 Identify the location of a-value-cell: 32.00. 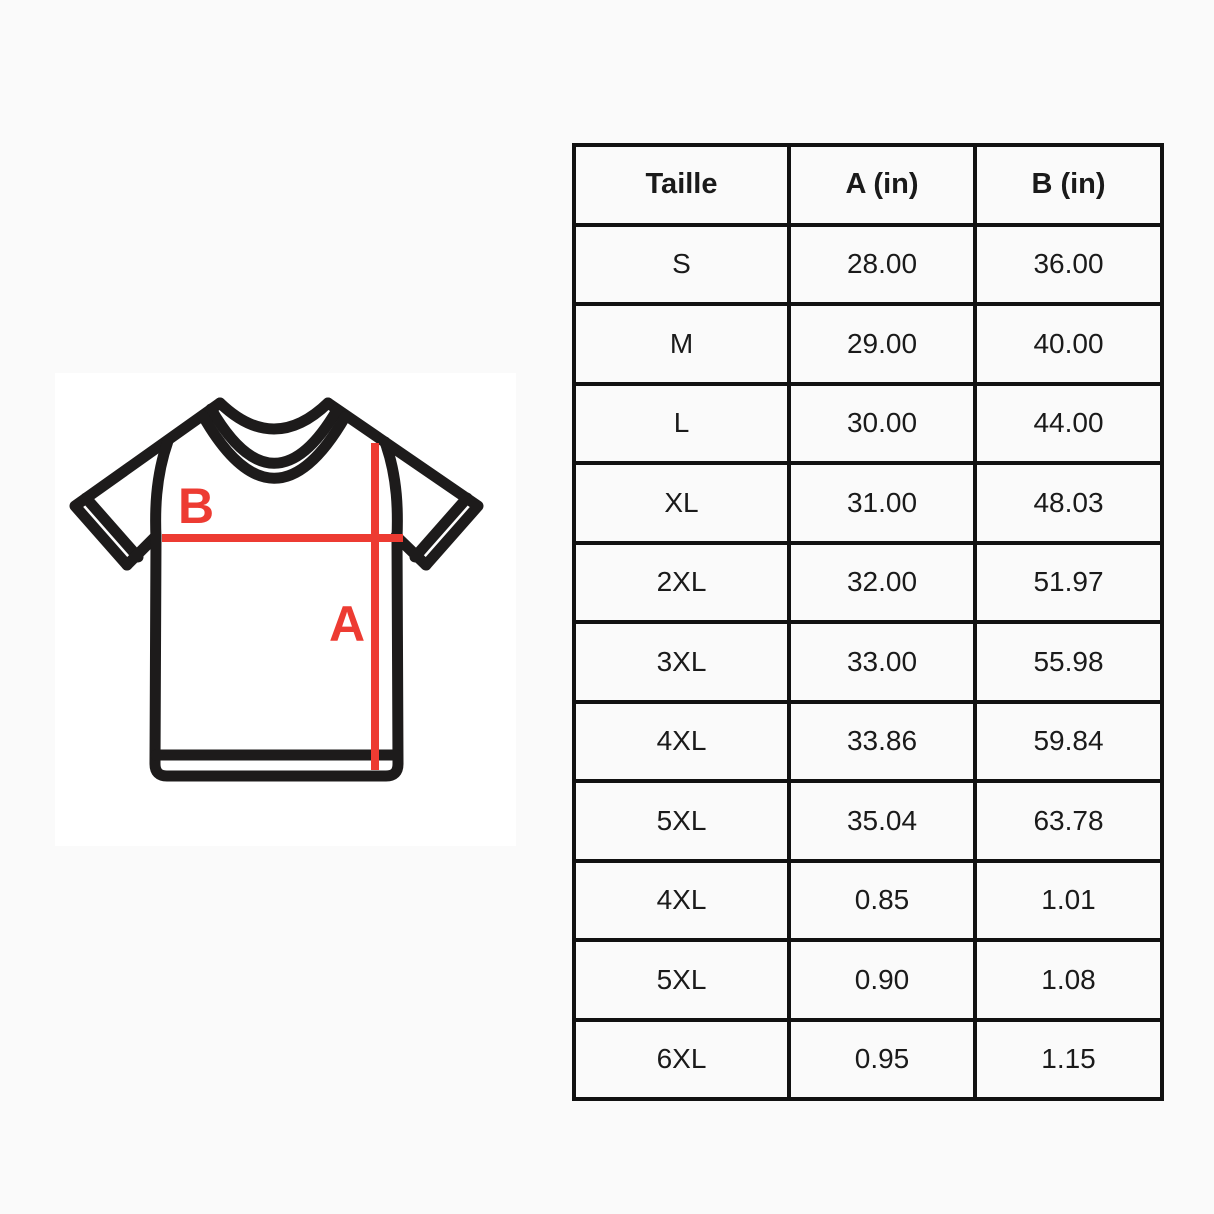
(882, 582).